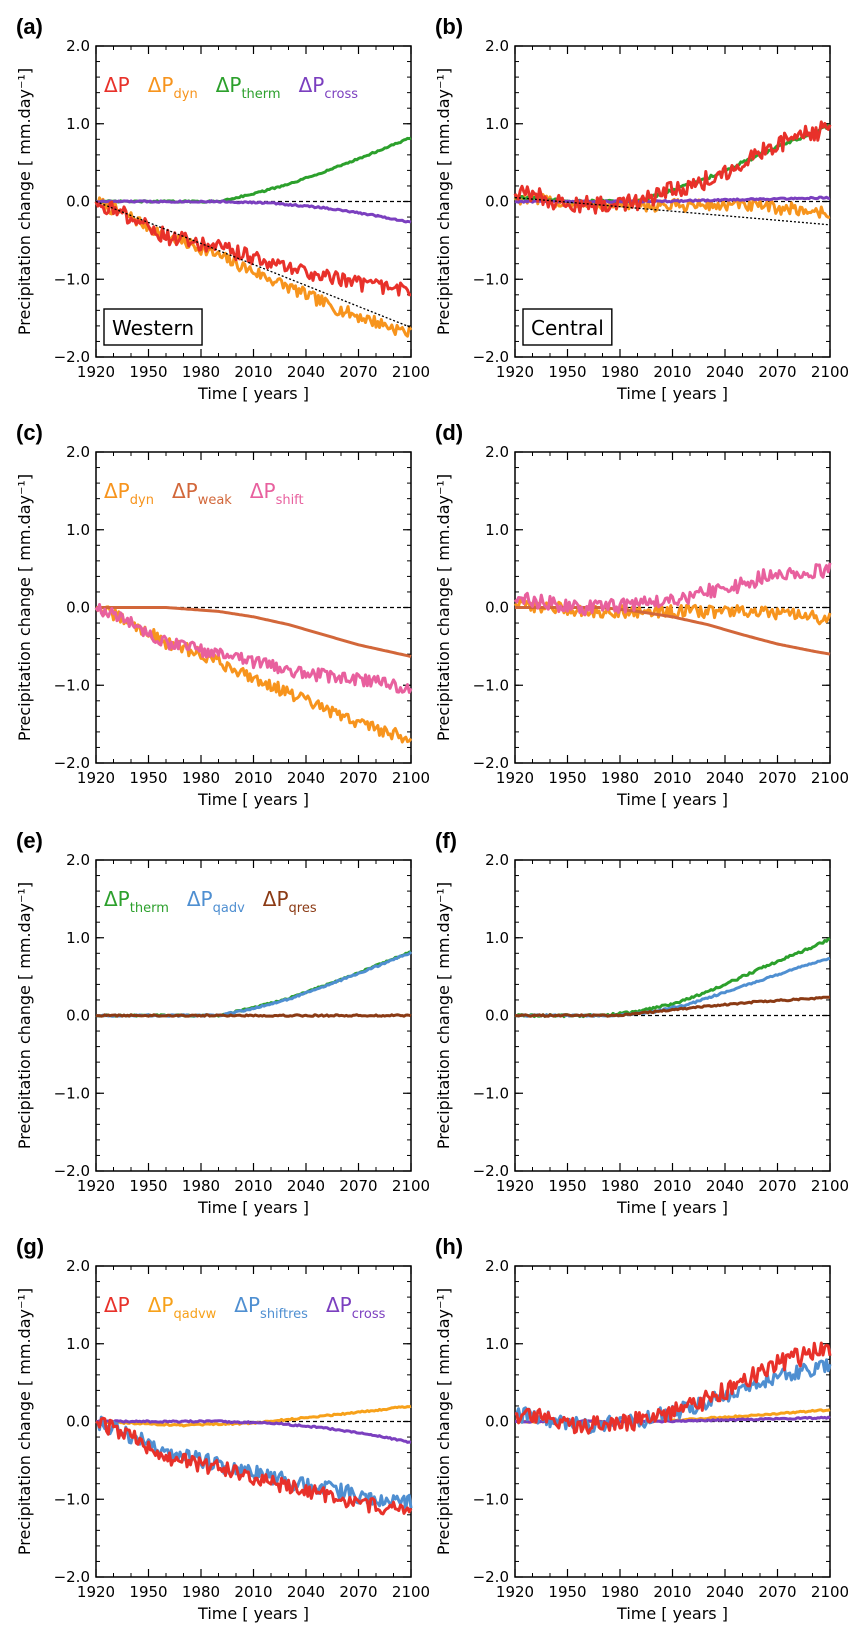 The image size is (861, 1639). I want to click on region-label: Central, so click(567, 328).